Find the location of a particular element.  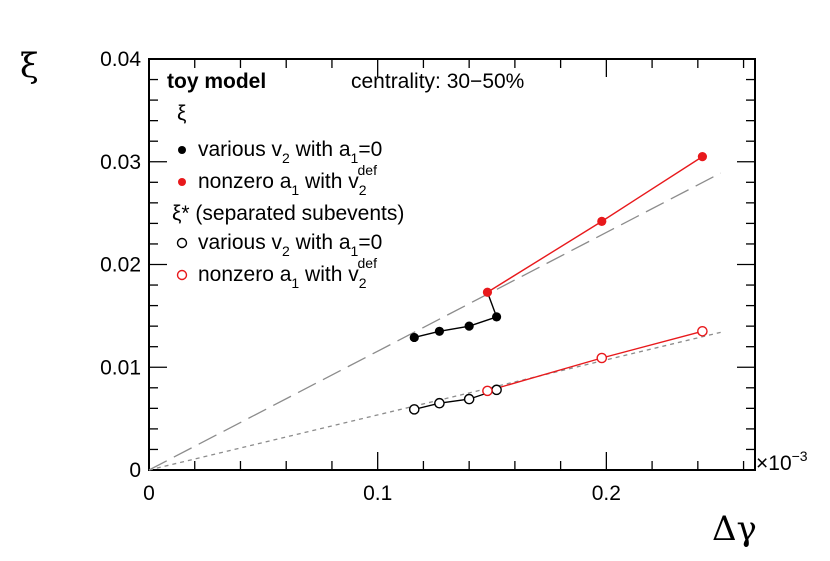

legend-group-xi: ξ is located at coordinates (181, 113).